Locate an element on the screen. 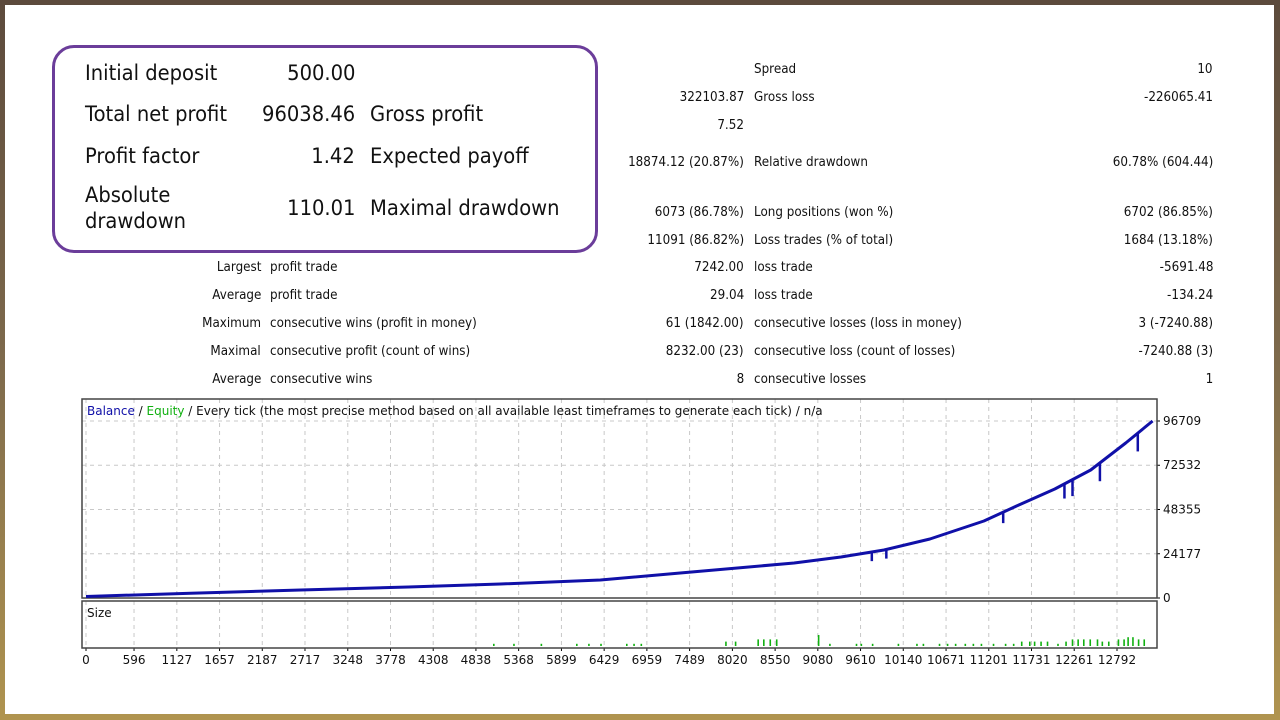  stat-label: Spread is located at coordinates (775, 69).